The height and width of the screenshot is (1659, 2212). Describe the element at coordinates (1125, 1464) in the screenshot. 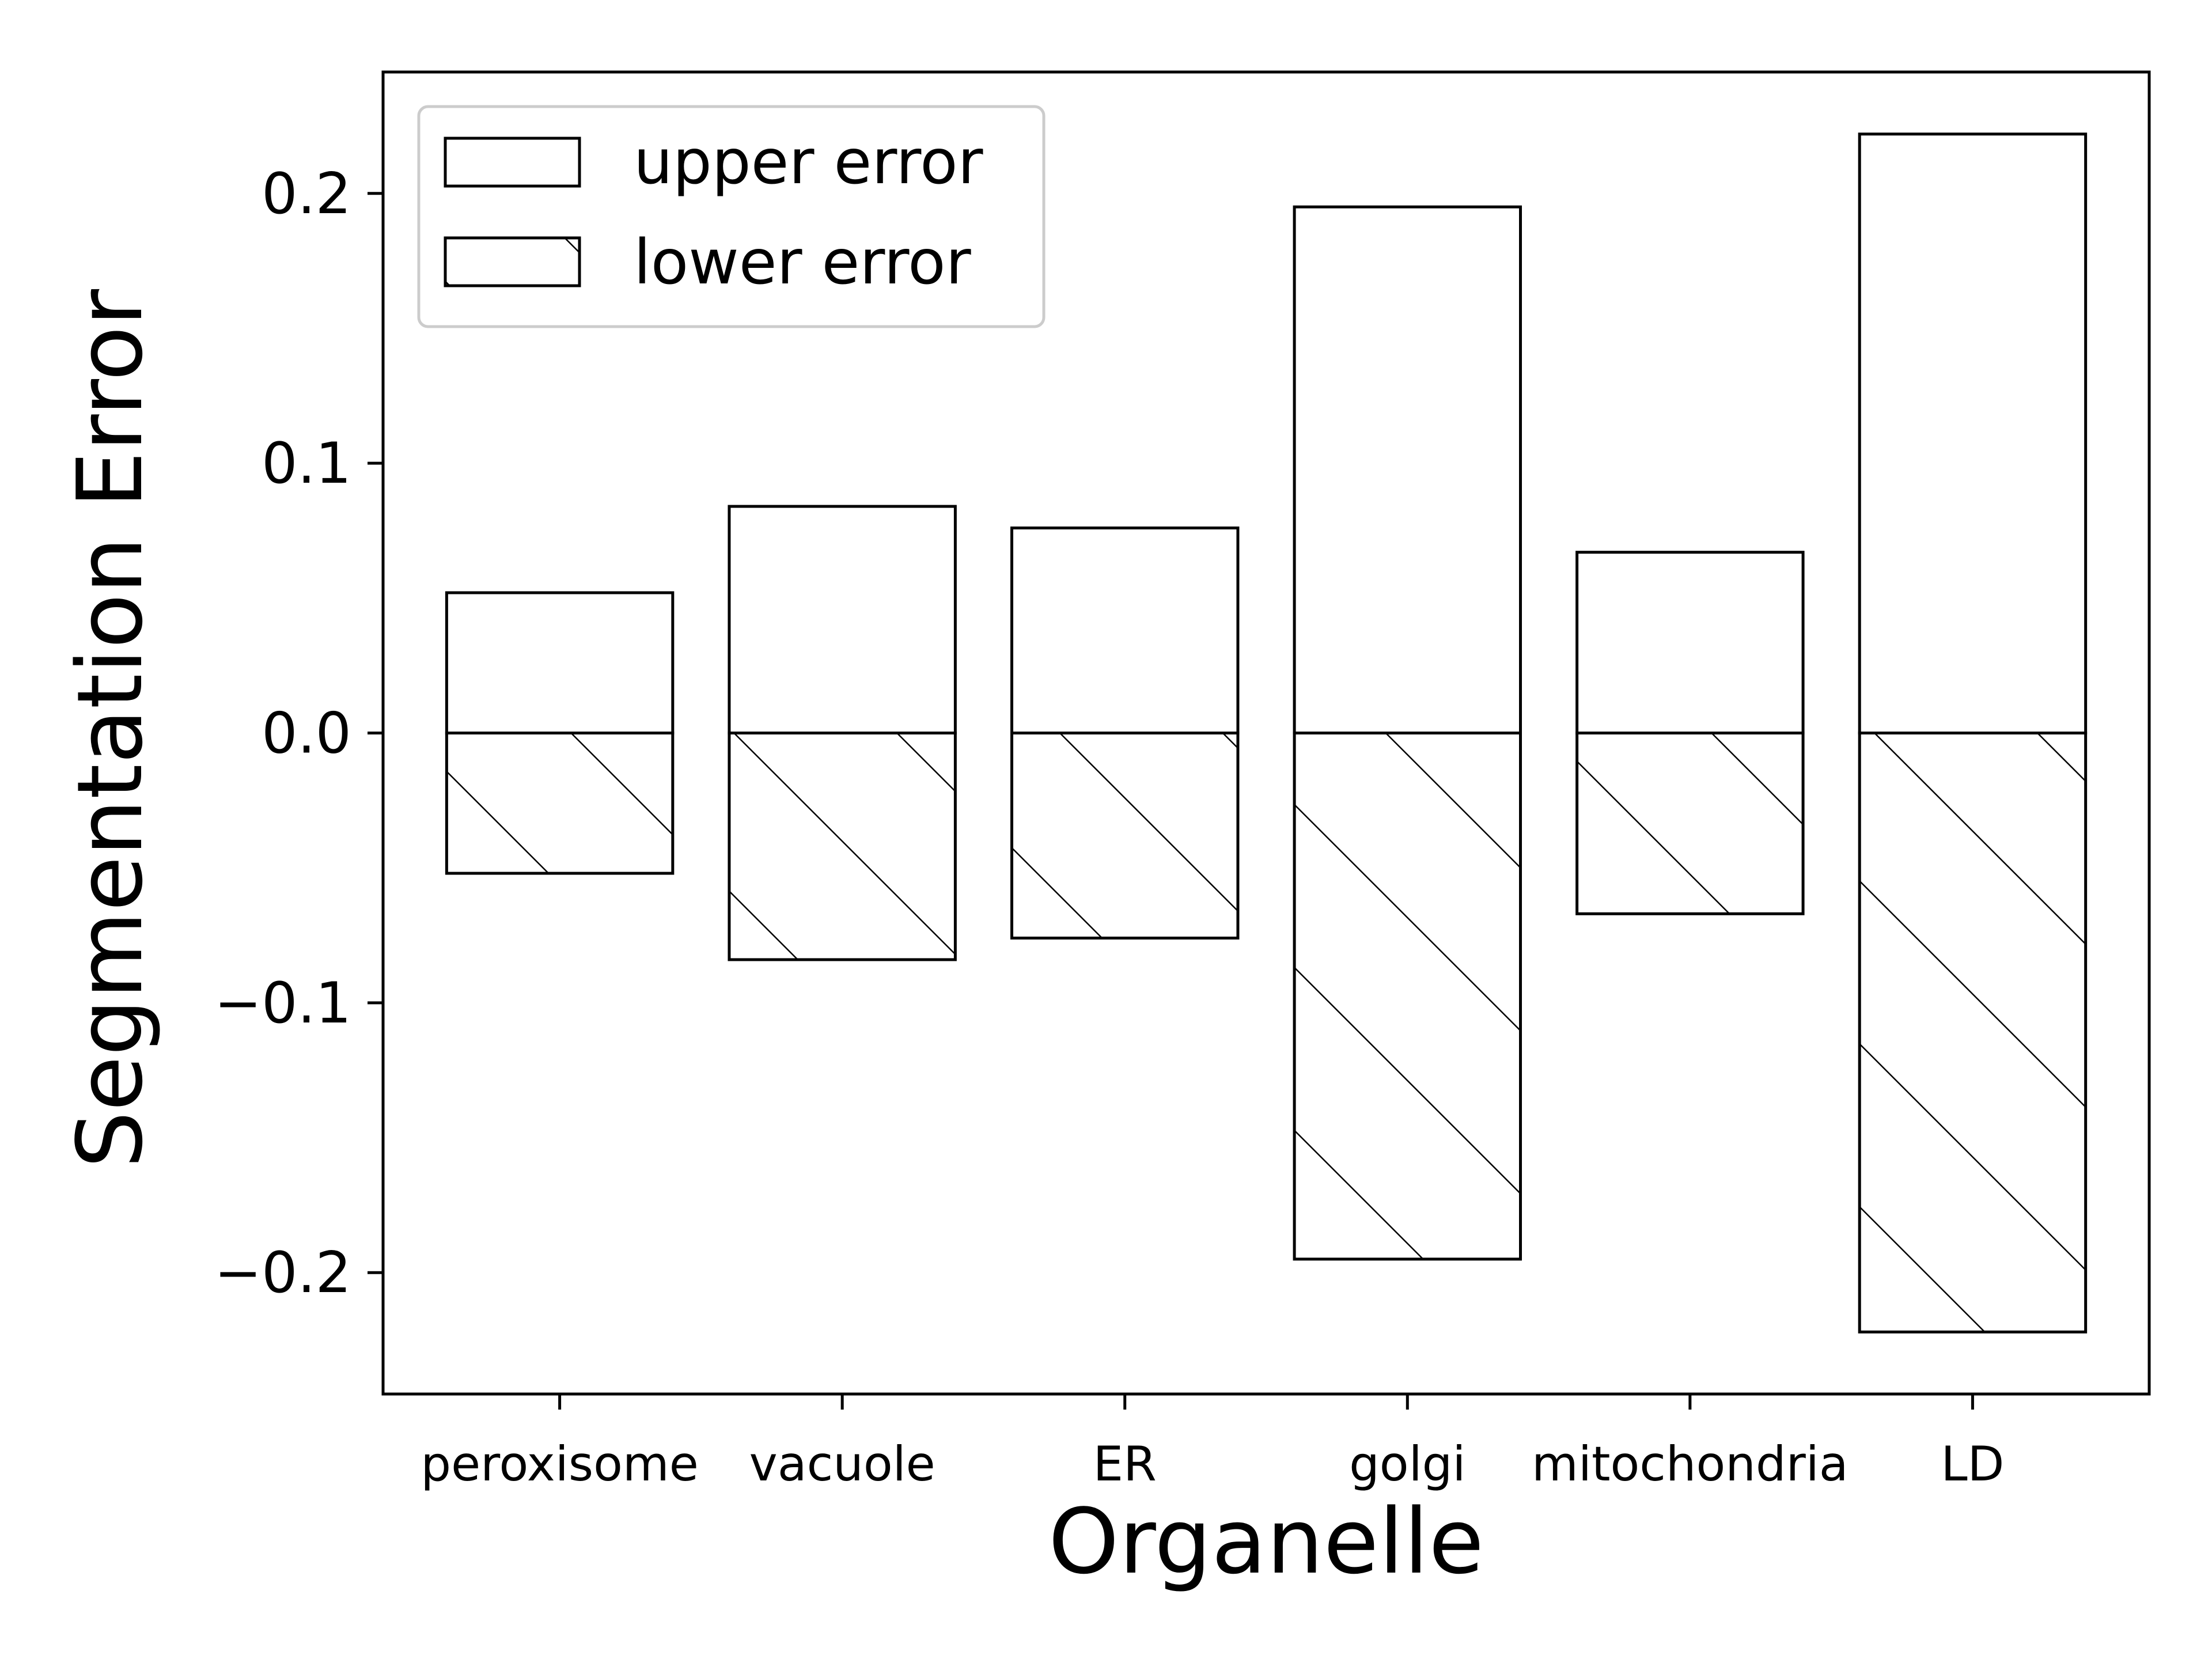

I see `x-tick-label: ER` at that location.